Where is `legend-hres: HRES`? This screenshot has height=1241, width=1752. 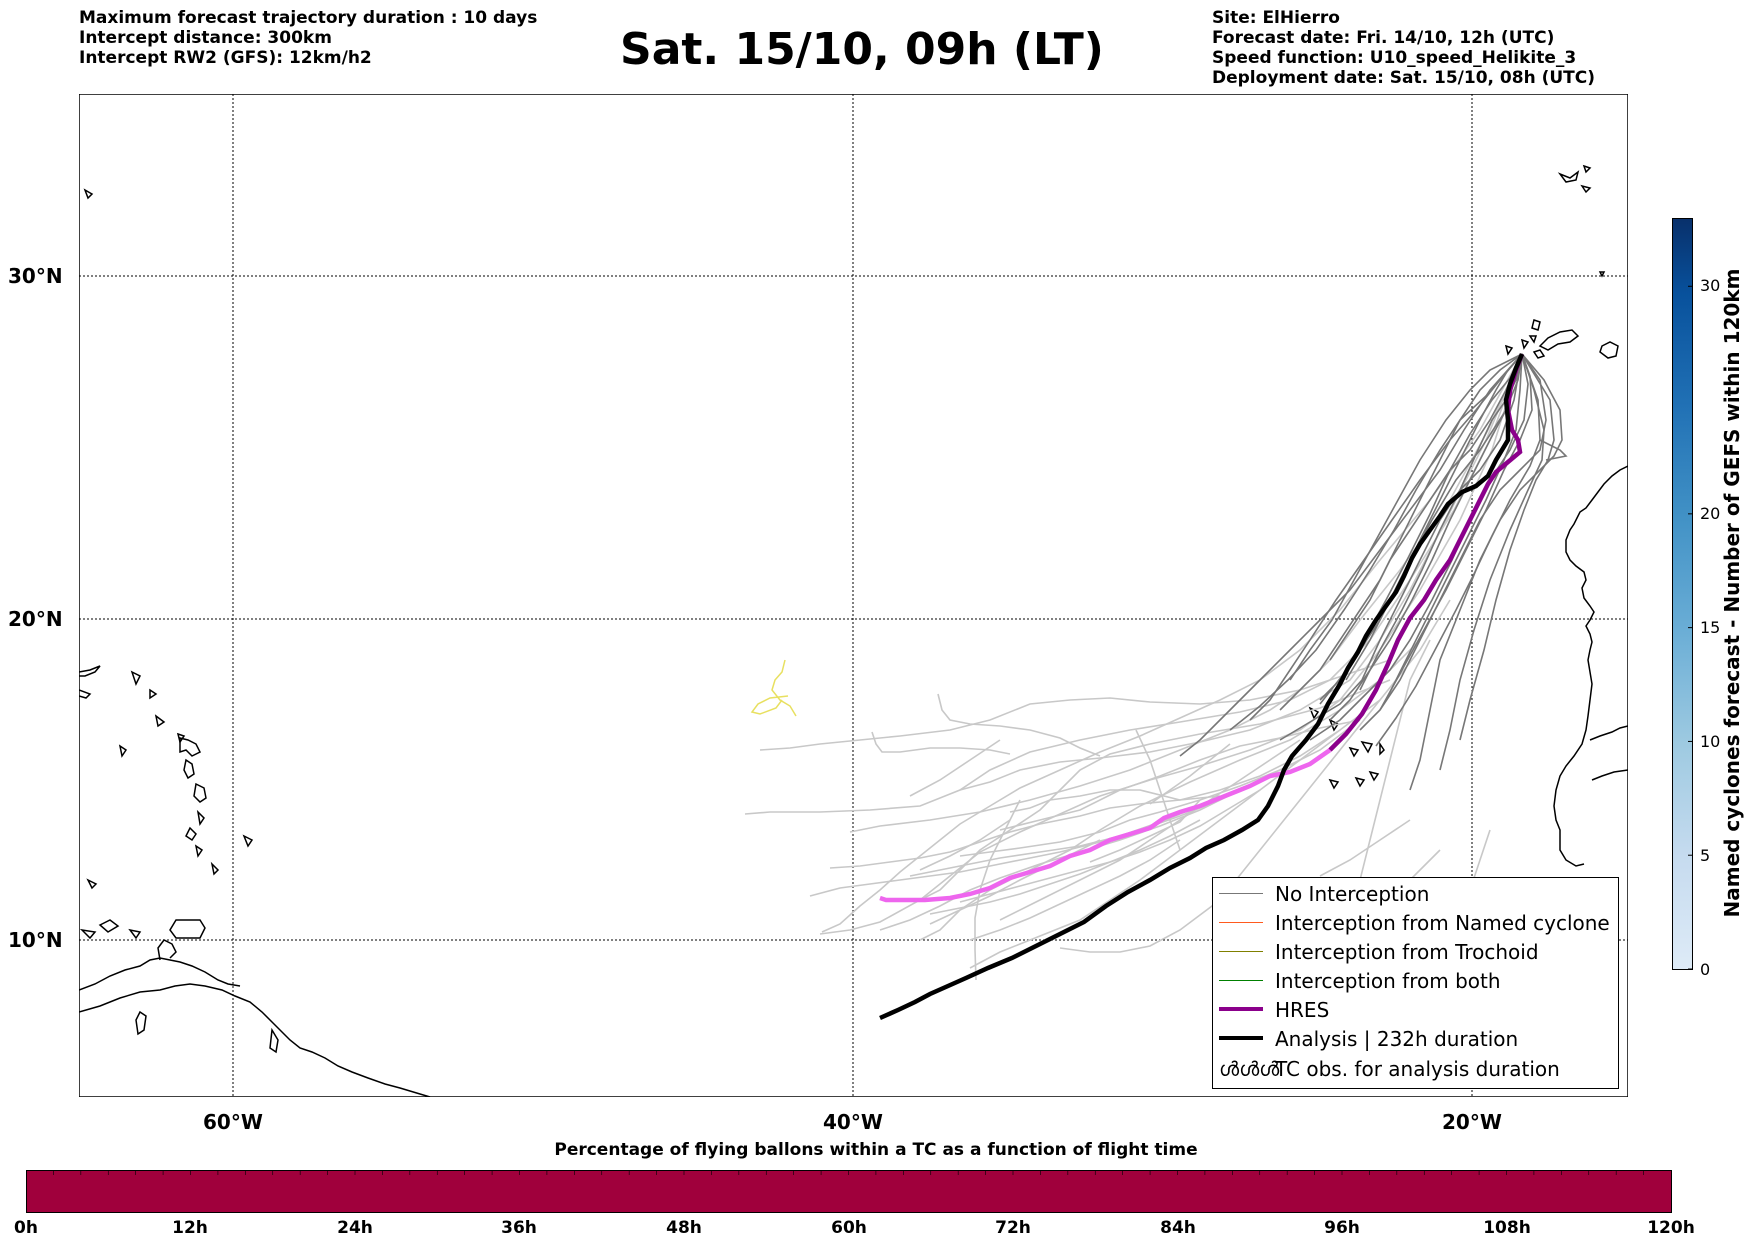
legend-hres: HRES is located at coordinates (1415, 1011).